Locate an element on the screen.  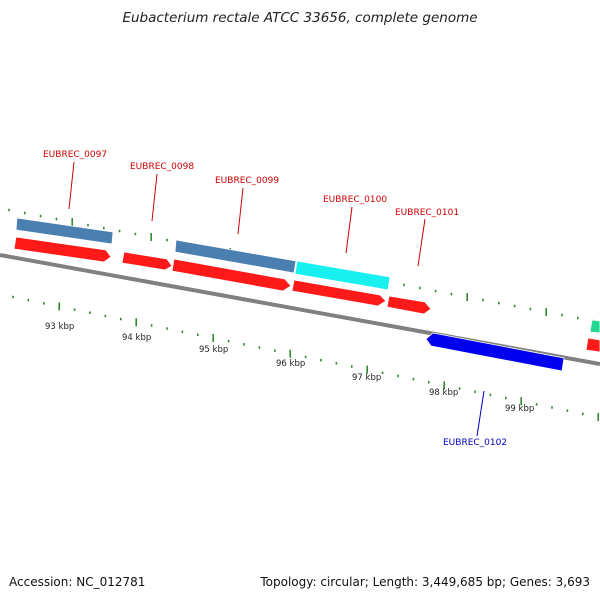
gene-label: EUBREC_0101 is located at coordinates (427, 213).